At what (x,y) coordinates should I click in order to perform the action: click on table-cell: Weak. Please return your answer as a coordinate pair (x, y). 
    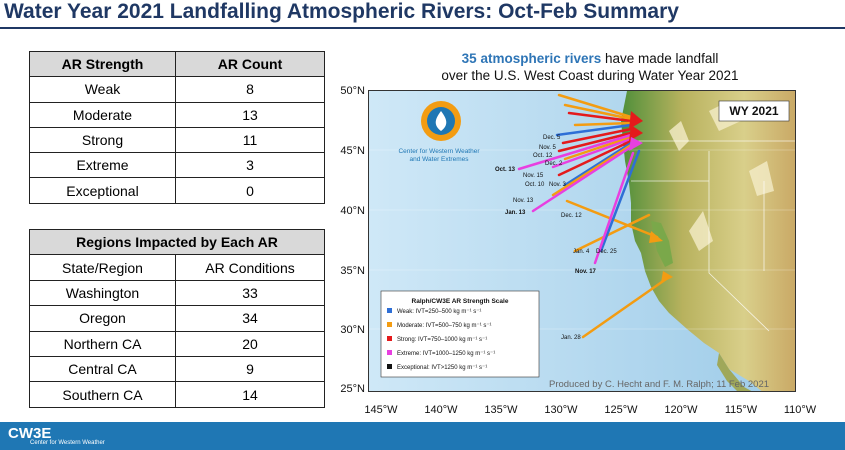
    Looking at the image, I should click on (102, 89).